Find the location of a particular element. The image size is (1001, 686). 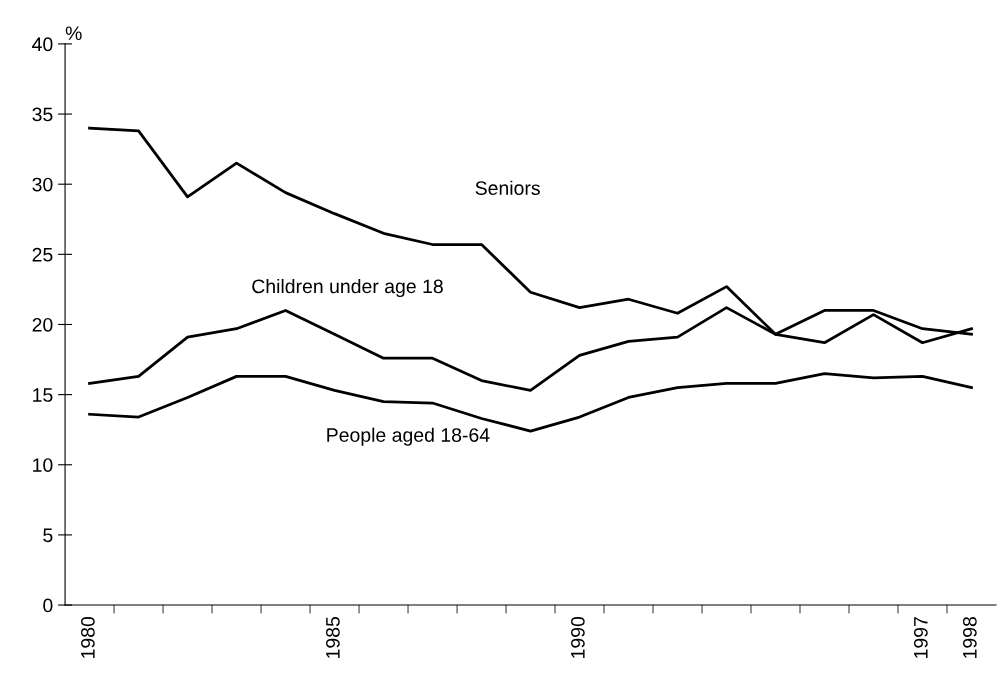

y-axis-title: % is located at coordinates (73, 33).